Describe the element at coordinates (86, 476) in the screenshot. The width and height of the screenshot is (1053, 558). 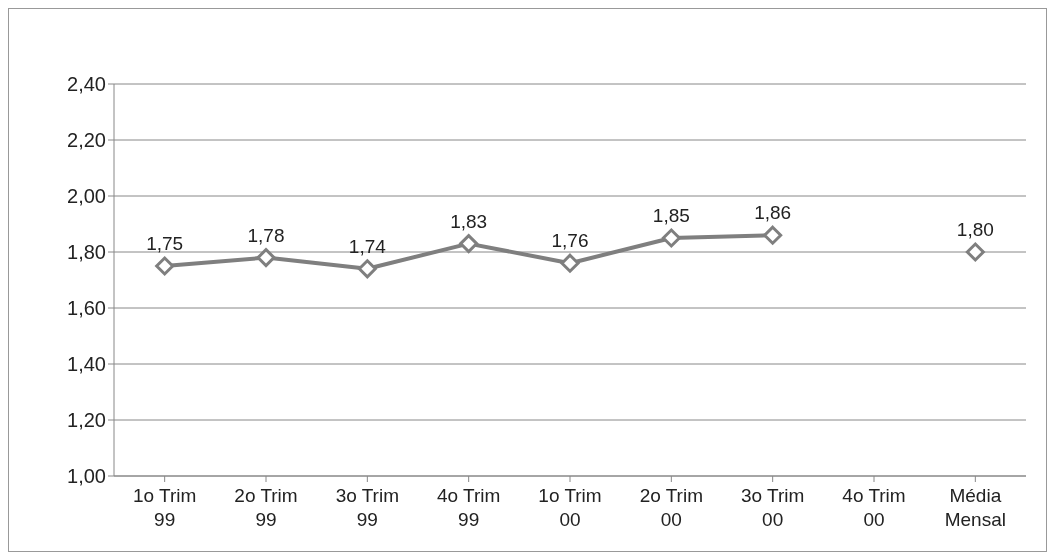
I see `y-tick-label: 1,00` at that location.